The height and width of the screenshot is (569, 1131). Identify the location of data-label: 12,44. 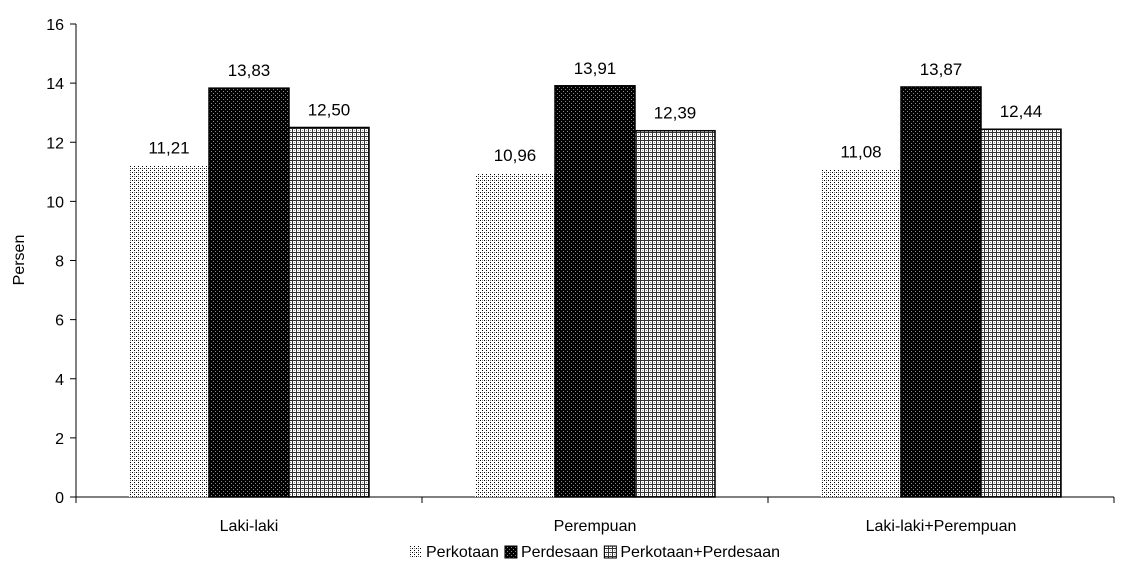
(1021, 111).